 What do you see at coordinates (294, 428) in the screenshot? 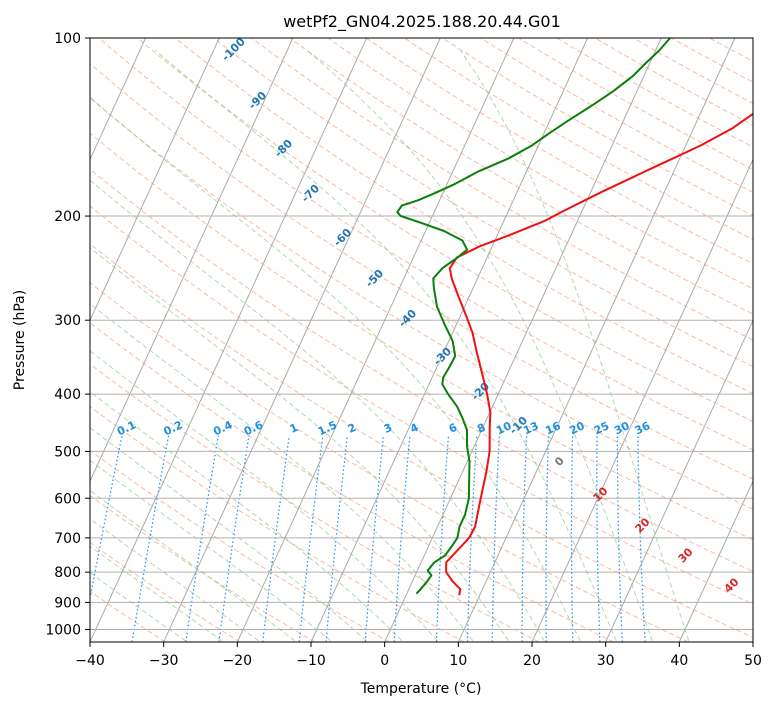
I see `mixing-ratio-label: 1` at bounding box center [294, 428].